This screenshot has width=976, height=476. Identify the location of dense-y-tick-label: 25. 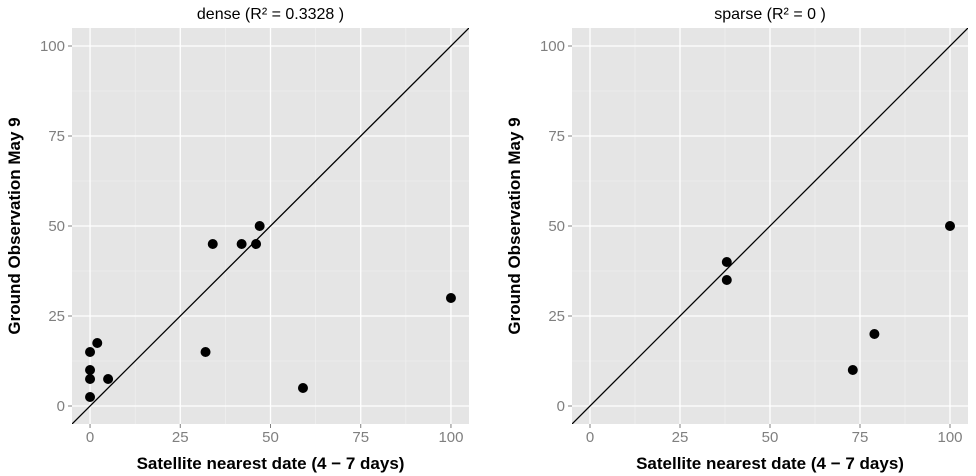
(56, 316).